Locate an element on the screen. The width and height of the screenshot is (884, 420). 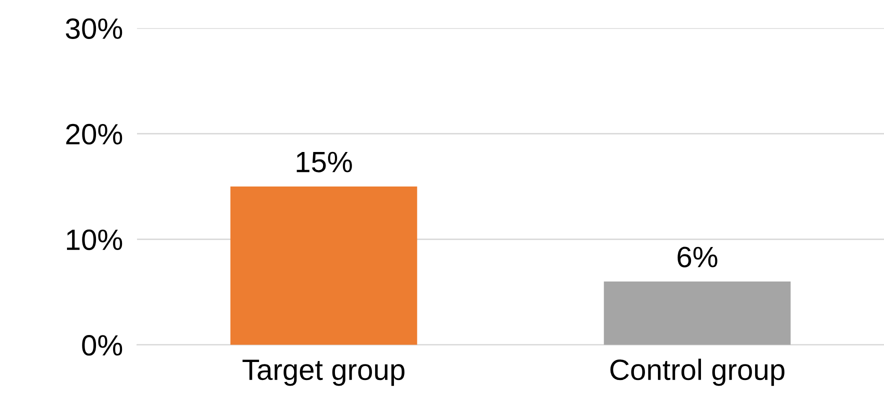
data-label: 6% is located at coordinates (698, 257).